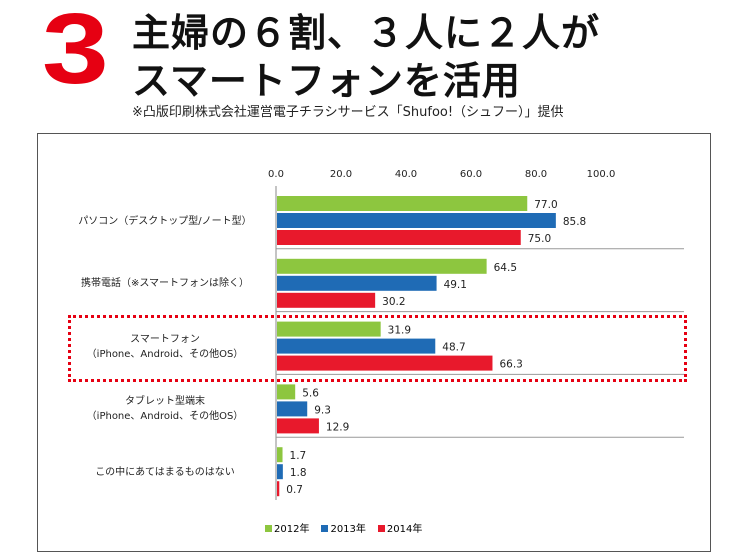  What do you see at coordinates (341, 174) in the screenshot?
I see `tick-label: 20.0` at bounding box center [341, 174].